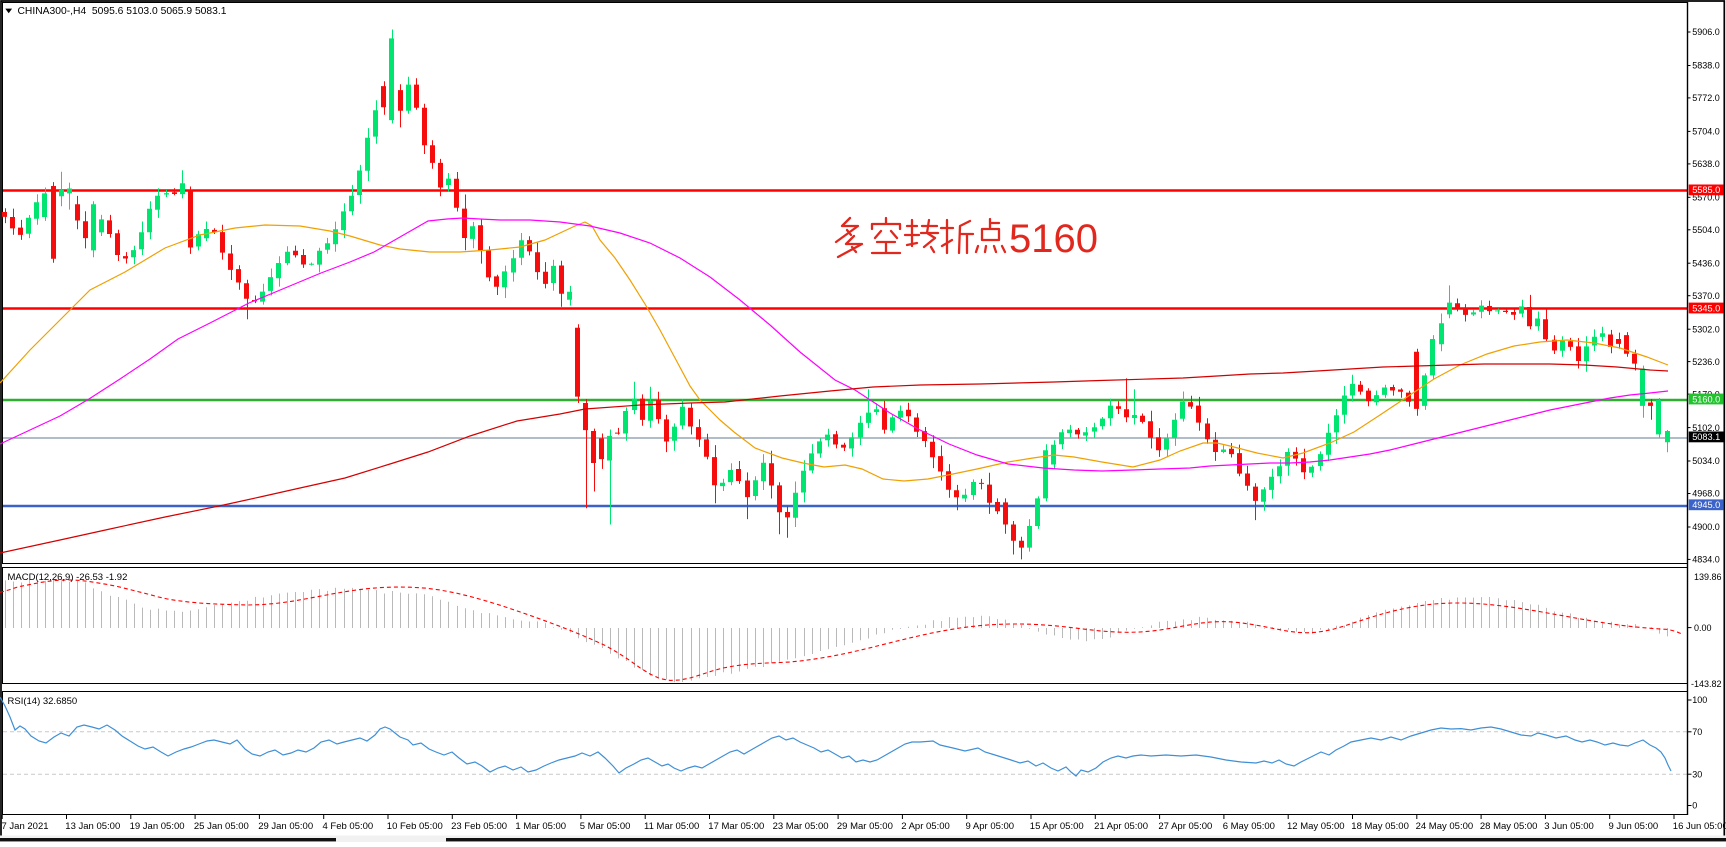 The image size is (1726, 847). What do you see at coordinates (1706, 399) in the screenshot?
I see `svg-text: 5160.0` at bounding box center [1706, 399].